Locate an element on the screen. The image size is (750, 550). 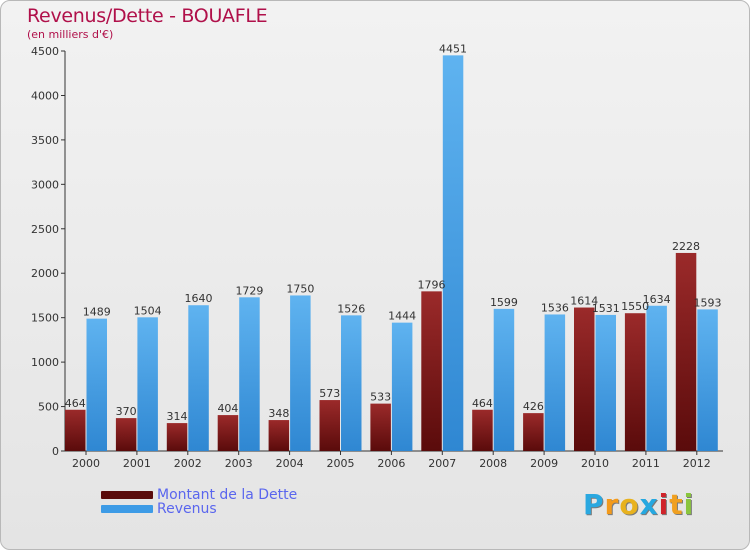
x-tick-label: 2001 is located at coordinates (137, 463).